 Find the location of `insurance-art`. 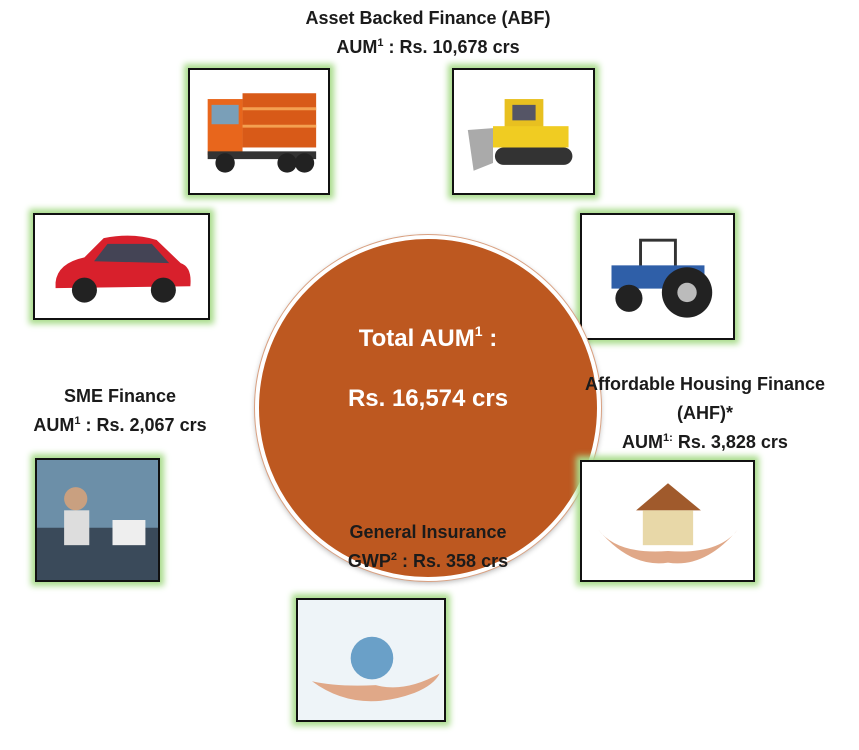

insurance-art is located at coordinates (371, 660).